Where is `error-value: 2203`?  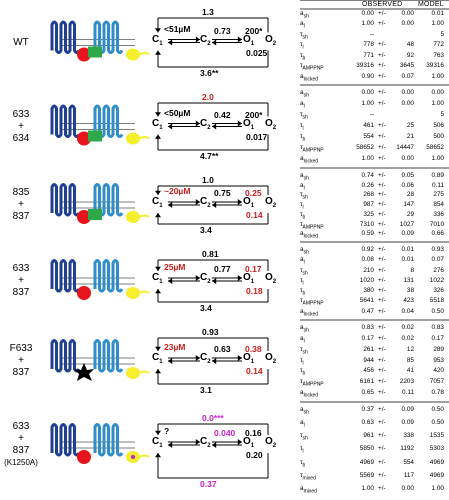
error-value: 2203 is located at coordinates (406, 382).